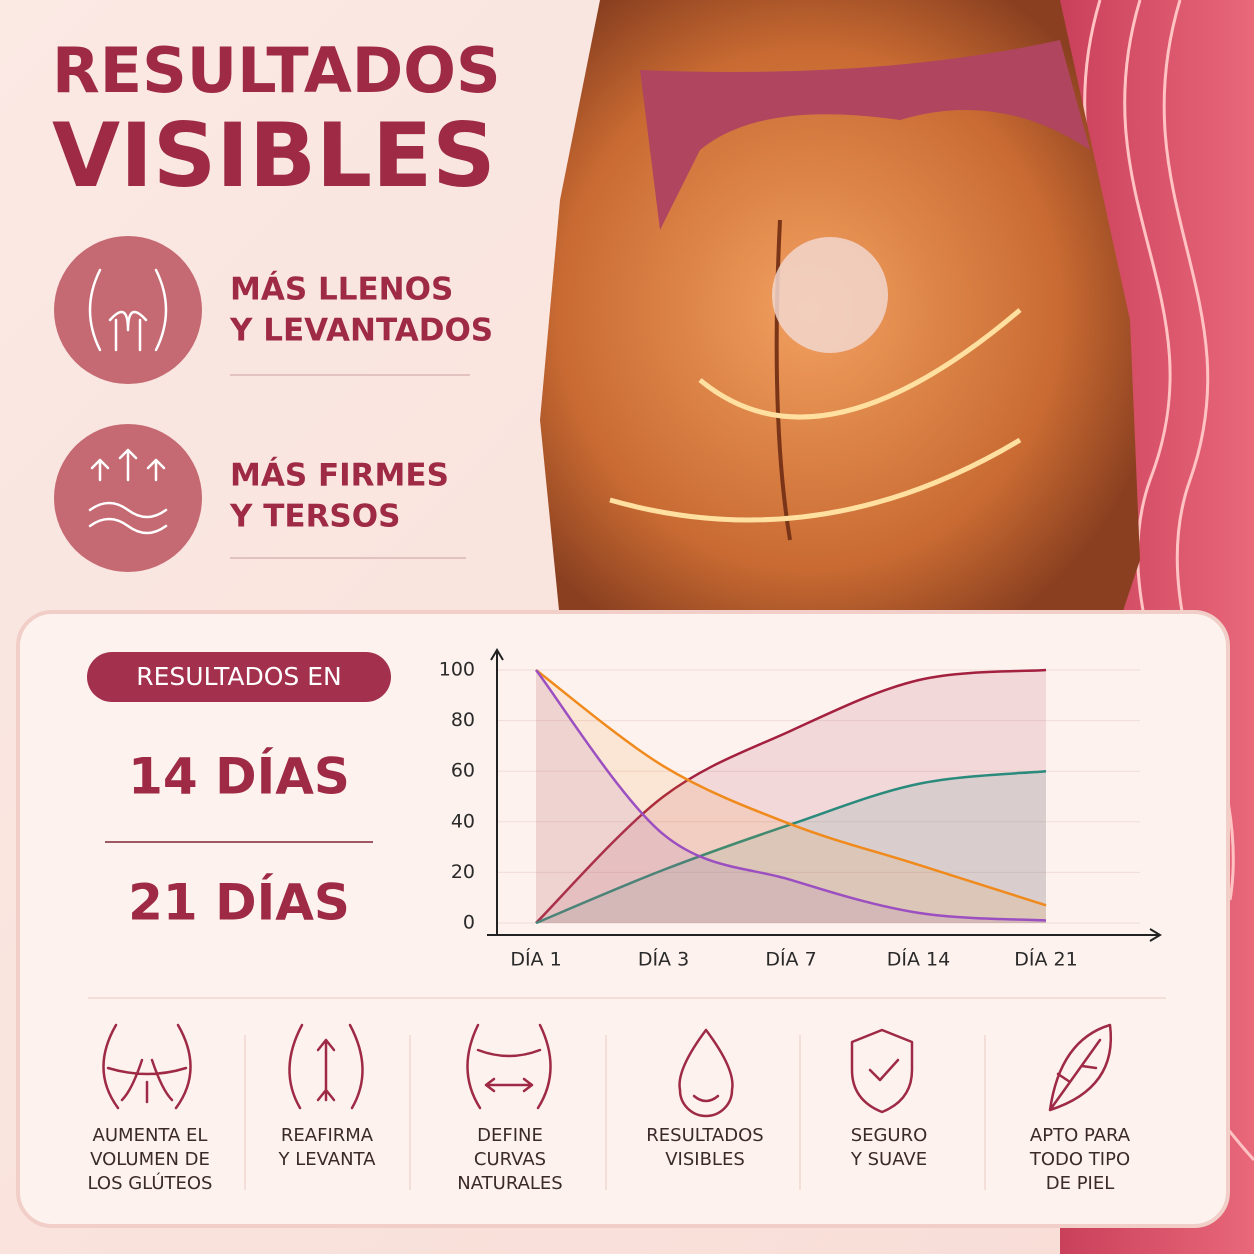 The width and height of the screenshot is (1254, 1254). What do you see at coordinates (535, 959) in the screenshot?
I see `x-tick-label: DÍA 1` at bounding box center [535, 959].